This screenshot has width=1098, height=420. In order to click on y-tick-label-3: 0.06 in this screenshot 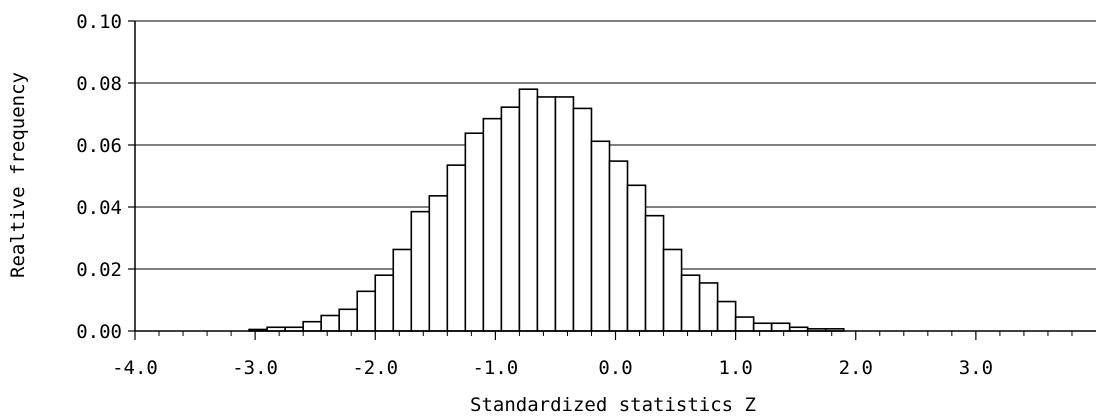, I will do `click(99, 146)`.